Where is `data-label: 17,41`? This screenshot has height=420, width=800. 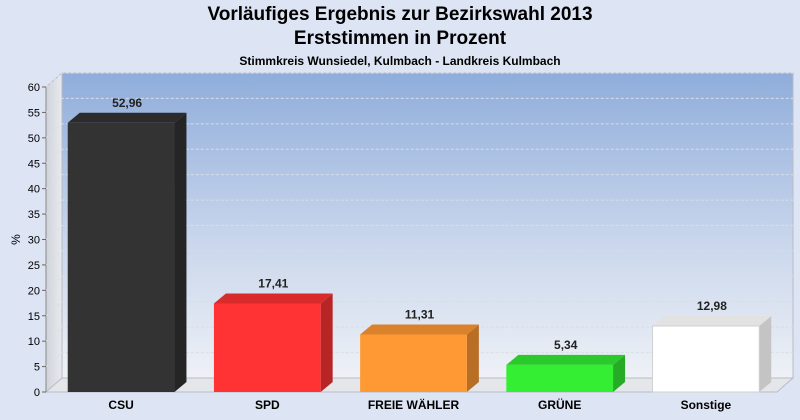 data-label: 17,41 is located at coordinates (273, 283).